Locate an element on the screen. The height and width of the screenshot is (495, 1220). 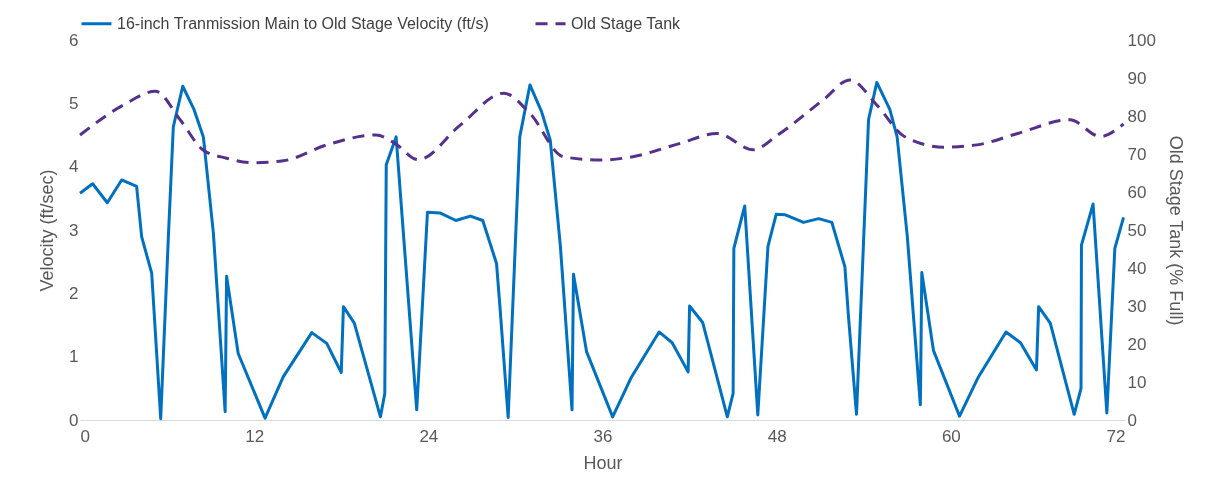
x-tick-label: 12 is located at coordinates (255, 436).